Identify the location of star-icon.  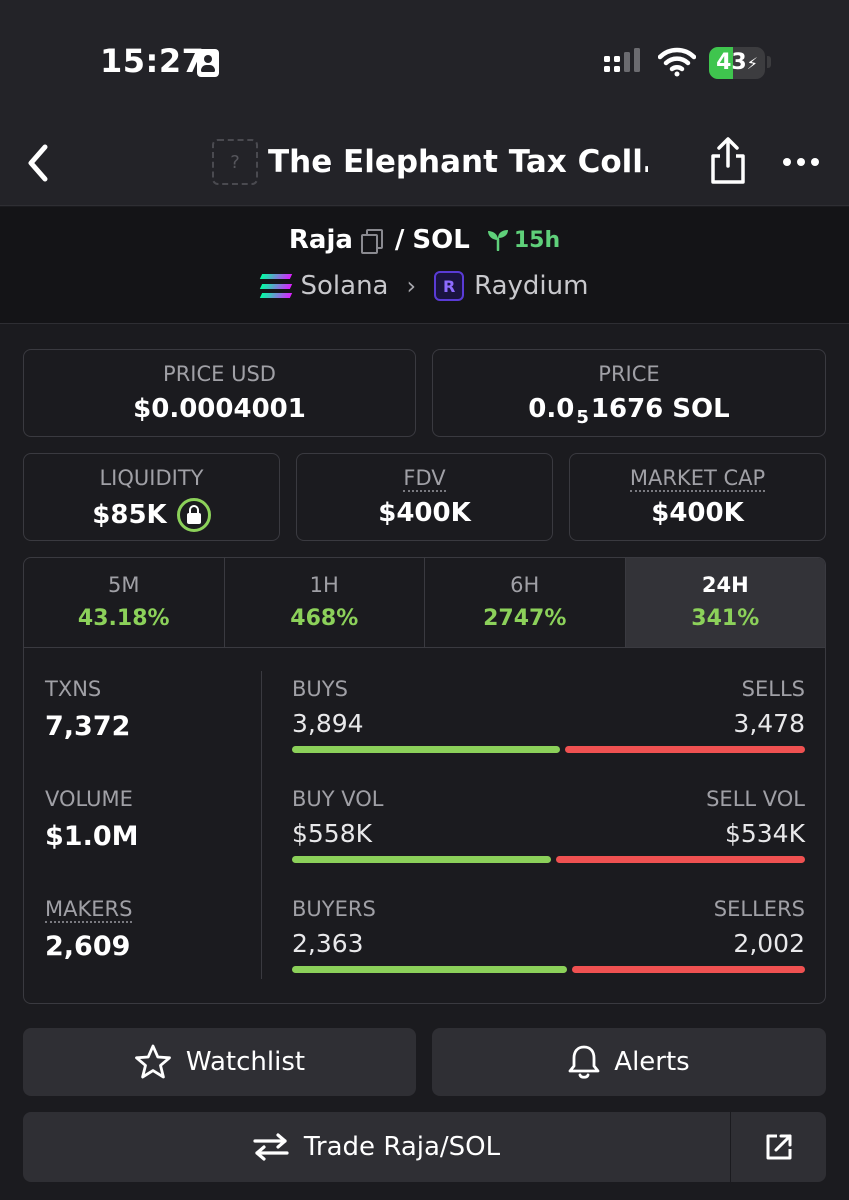
(153, 1061).